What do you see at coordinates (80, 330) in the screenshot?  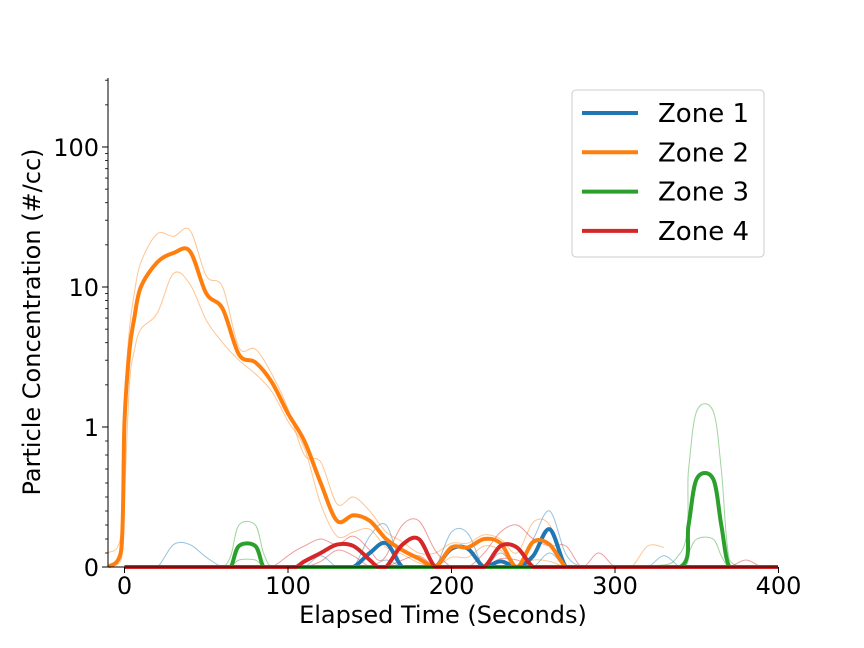 I see `y-axis-ticks: 0 1 10 100` at bounding box center [80, 330].